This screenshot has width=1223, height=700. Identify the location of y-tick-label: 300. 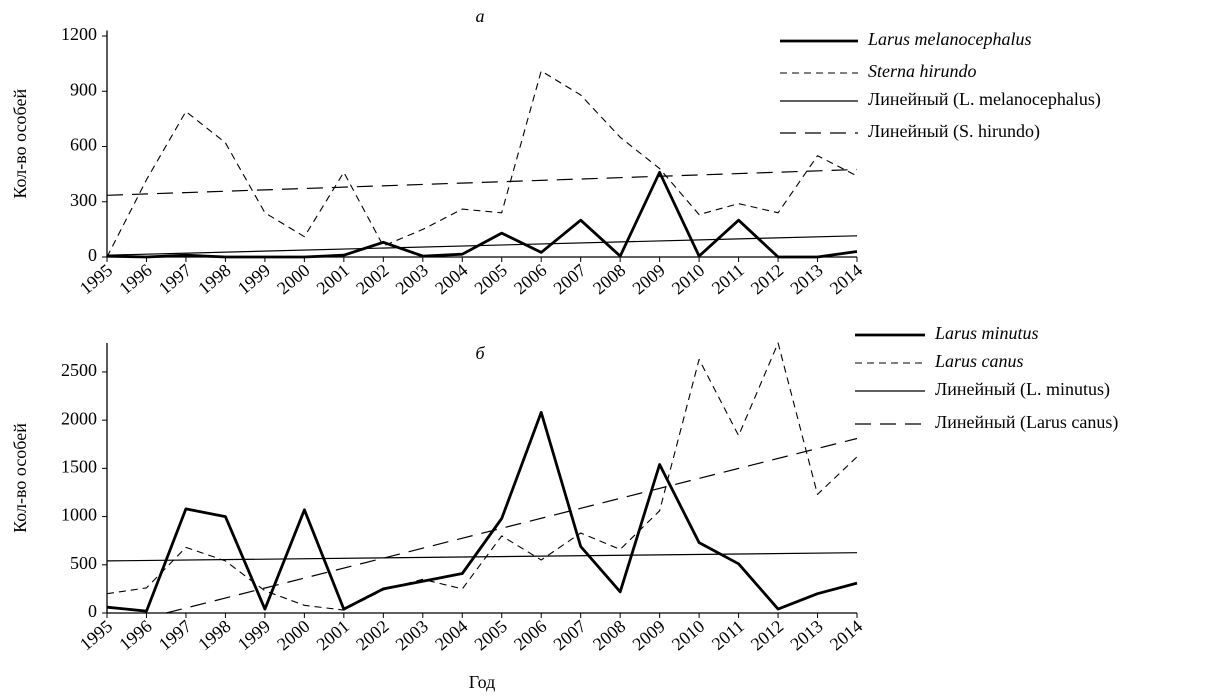
(83, 200).